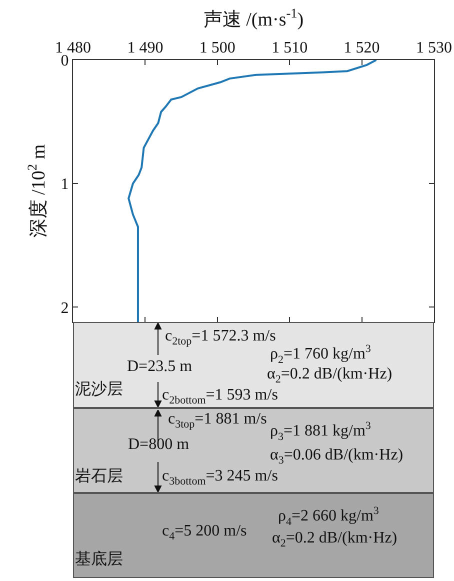 The height and width of the screenshot is (581, 454). What do you see at coordinates (337, 456) in the screenshot?
I see `text: α$_{3}$=0.06 dB/(km·Hz)` at bounding box center [337, 456].